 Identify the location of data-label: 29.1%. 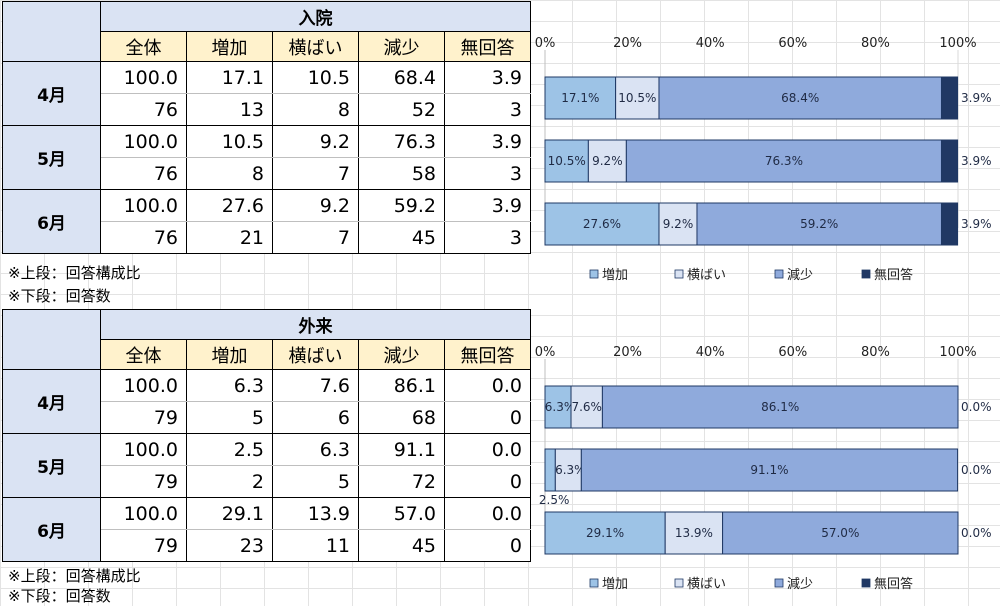
(605, 533).